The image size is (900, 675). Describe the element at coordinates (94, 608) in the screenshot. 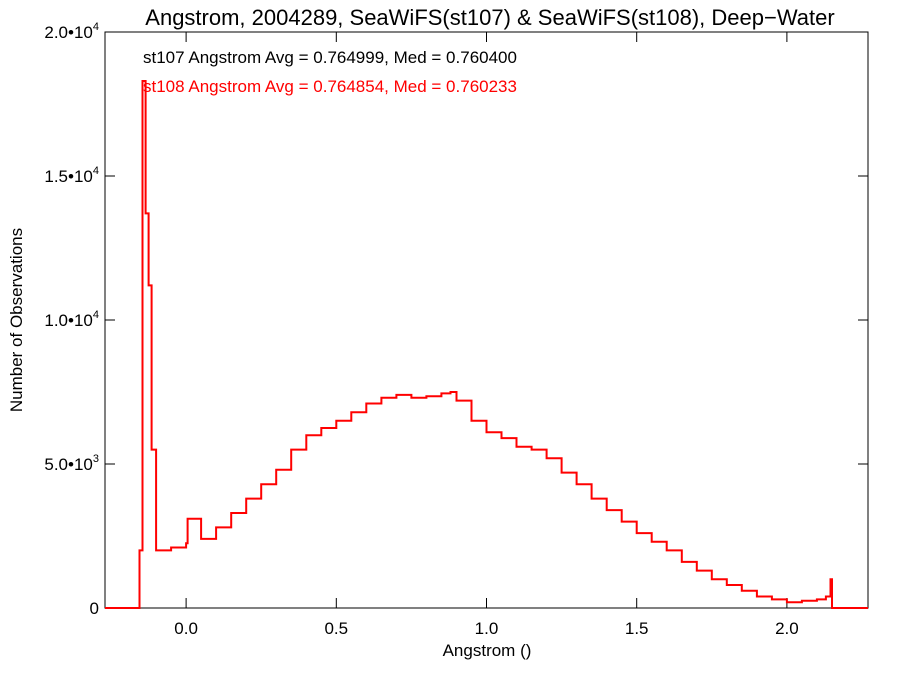

I see `y-tick-label: 0` at that location.